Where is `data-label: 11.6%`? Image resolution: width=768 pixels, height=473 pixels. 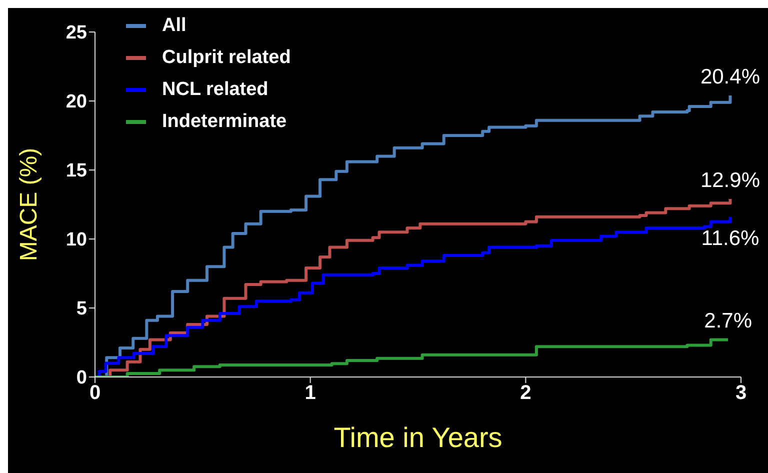 data-label: 11.6% is located at coordinates (730, 238).